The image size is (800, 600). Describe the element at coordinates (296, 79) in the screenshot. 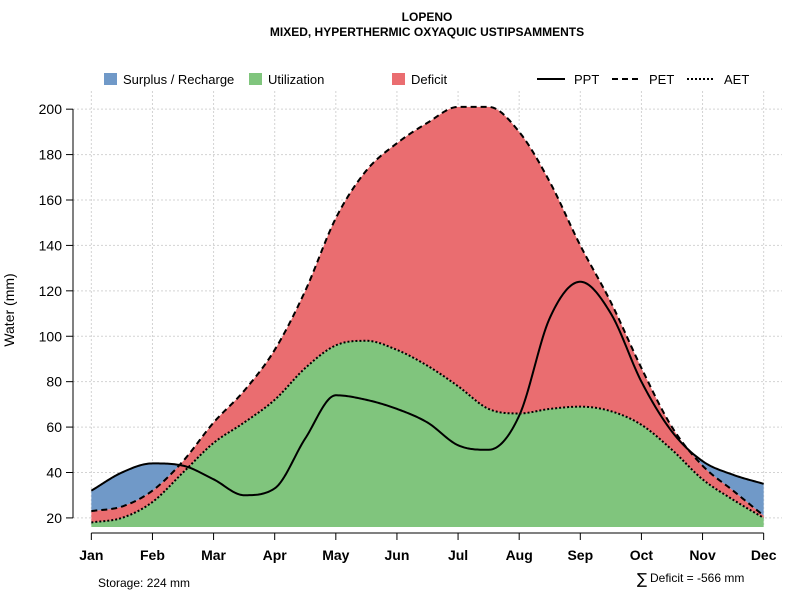

I see `legend-label-utilization: Utilization` at that location.